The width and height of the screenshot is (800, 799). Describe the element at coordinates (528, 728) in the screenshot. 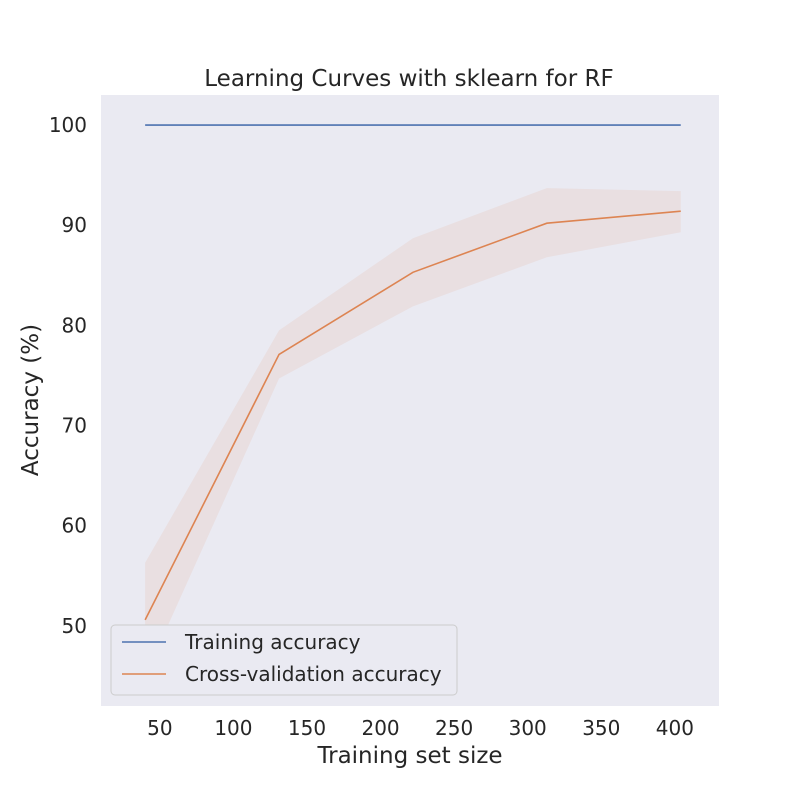

I see `x-tick-label: 300` at that location.